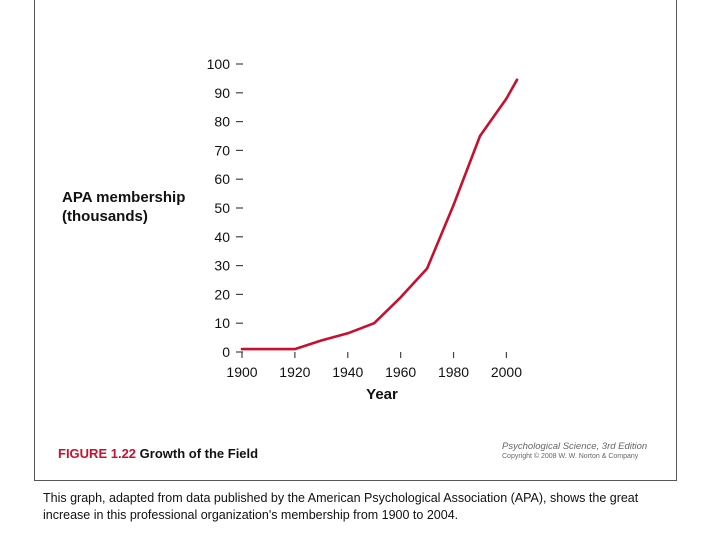 This screenshot has height=540, width=720. I want to click on x-axis-title: Year, so click(382, 394).